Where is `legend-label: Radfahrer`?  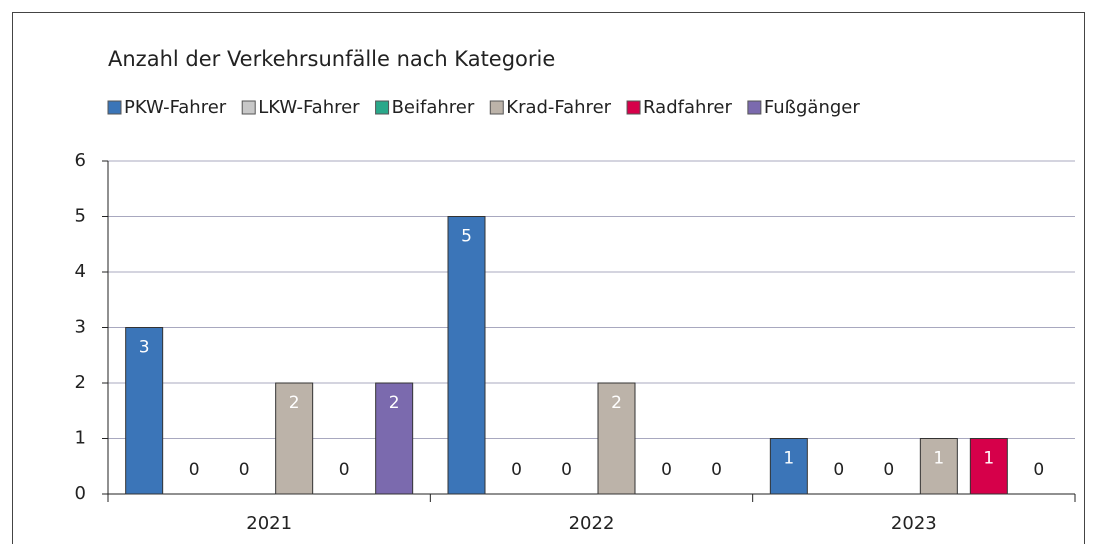
legend-label: Radfahrer is located at coordinates (687, 107).